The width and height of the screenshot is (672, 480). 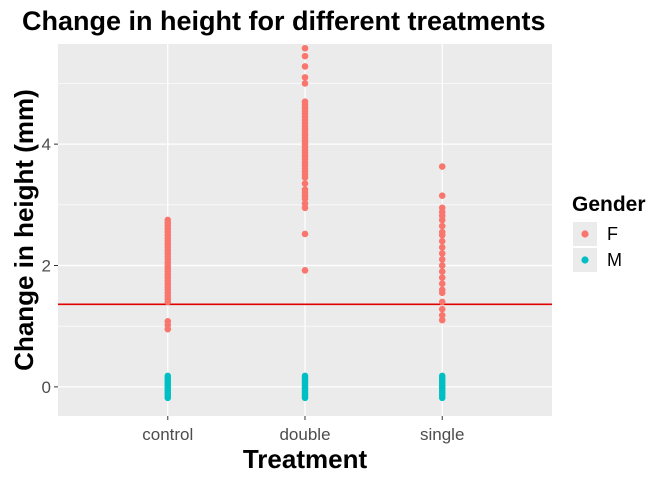 What do you see at coordinates (597, 247) in the screenshot?
I see `legend-items: FM` at bounding box center [597, 247].